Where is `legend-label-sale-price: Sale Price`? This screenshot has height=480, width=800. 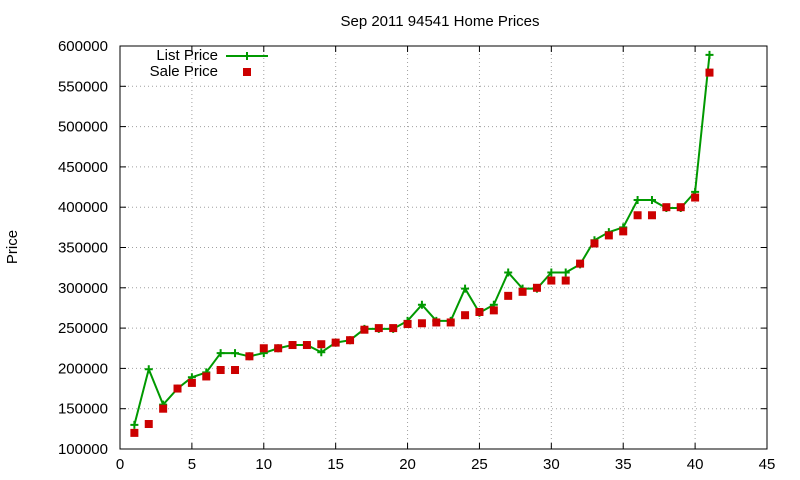
legend-label-sale-price: Sale Price is located at coordinates (184, 71).